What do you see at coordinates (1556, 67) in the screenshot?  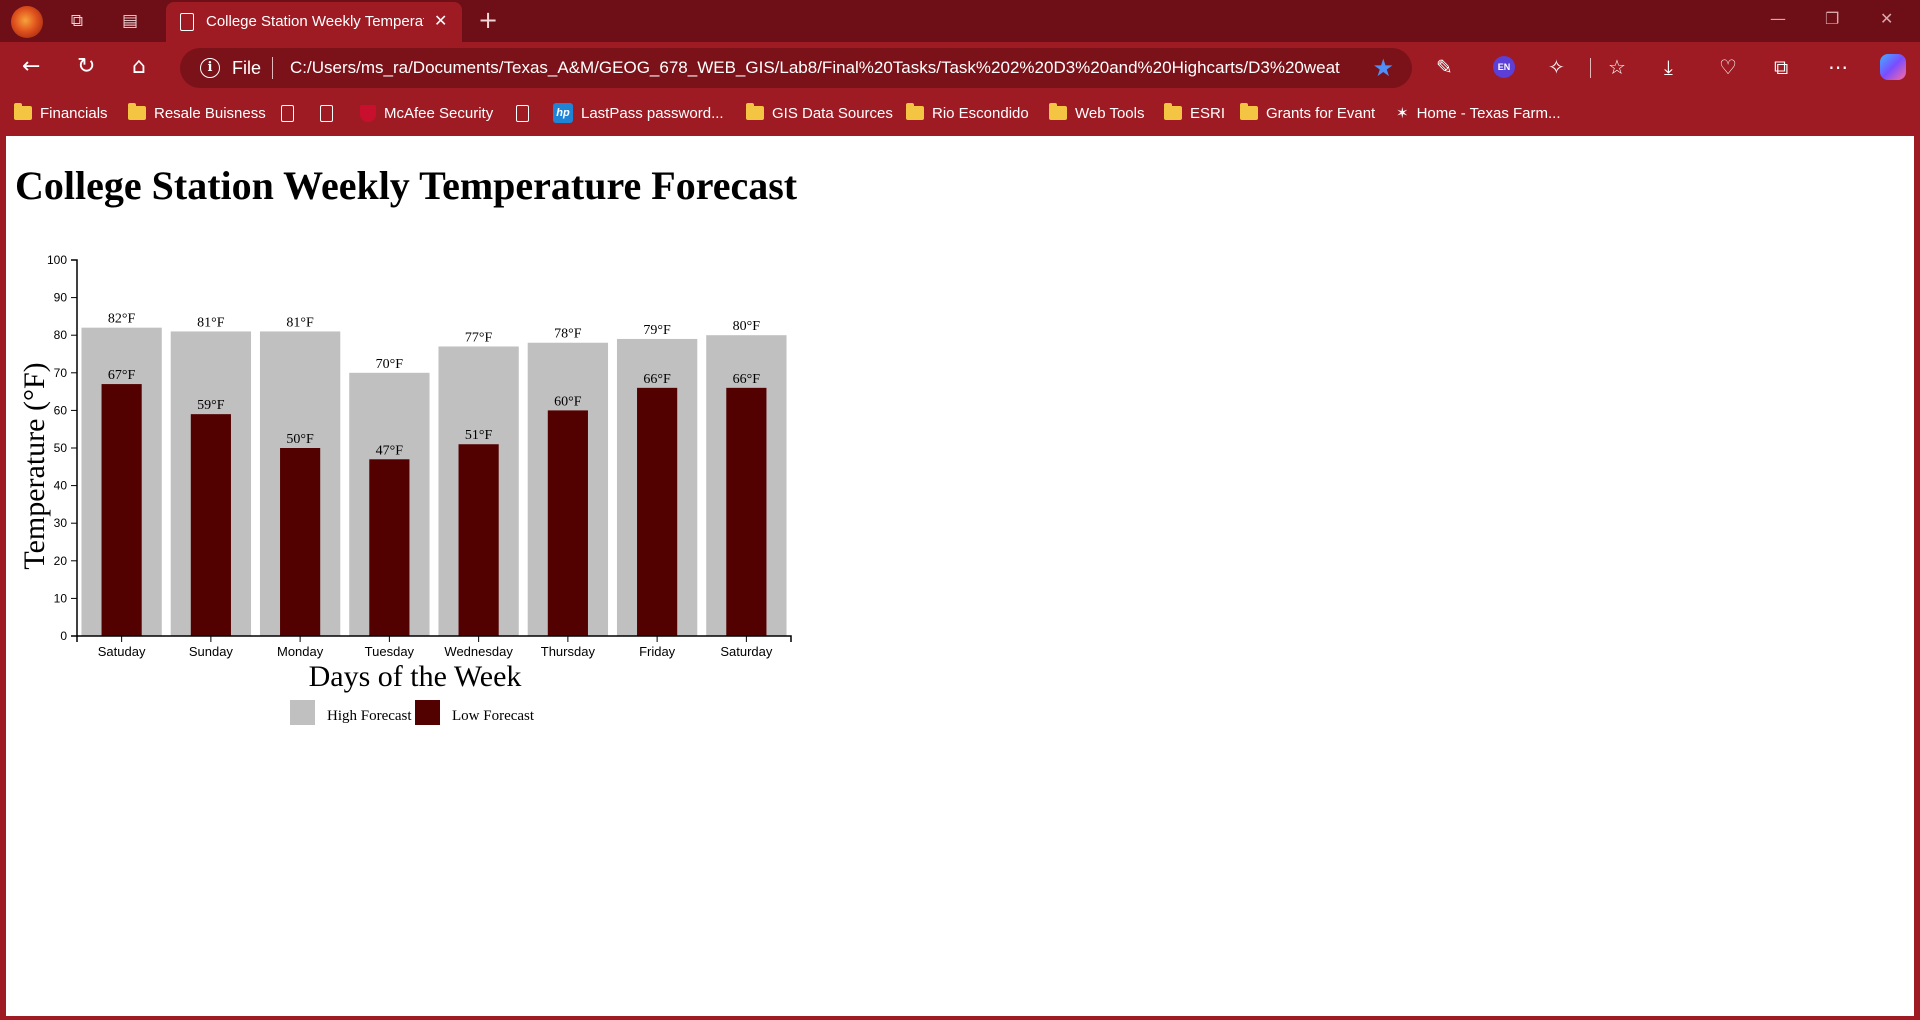 I see `extensions-icon: ✧` at bounding box center [1556, 67].